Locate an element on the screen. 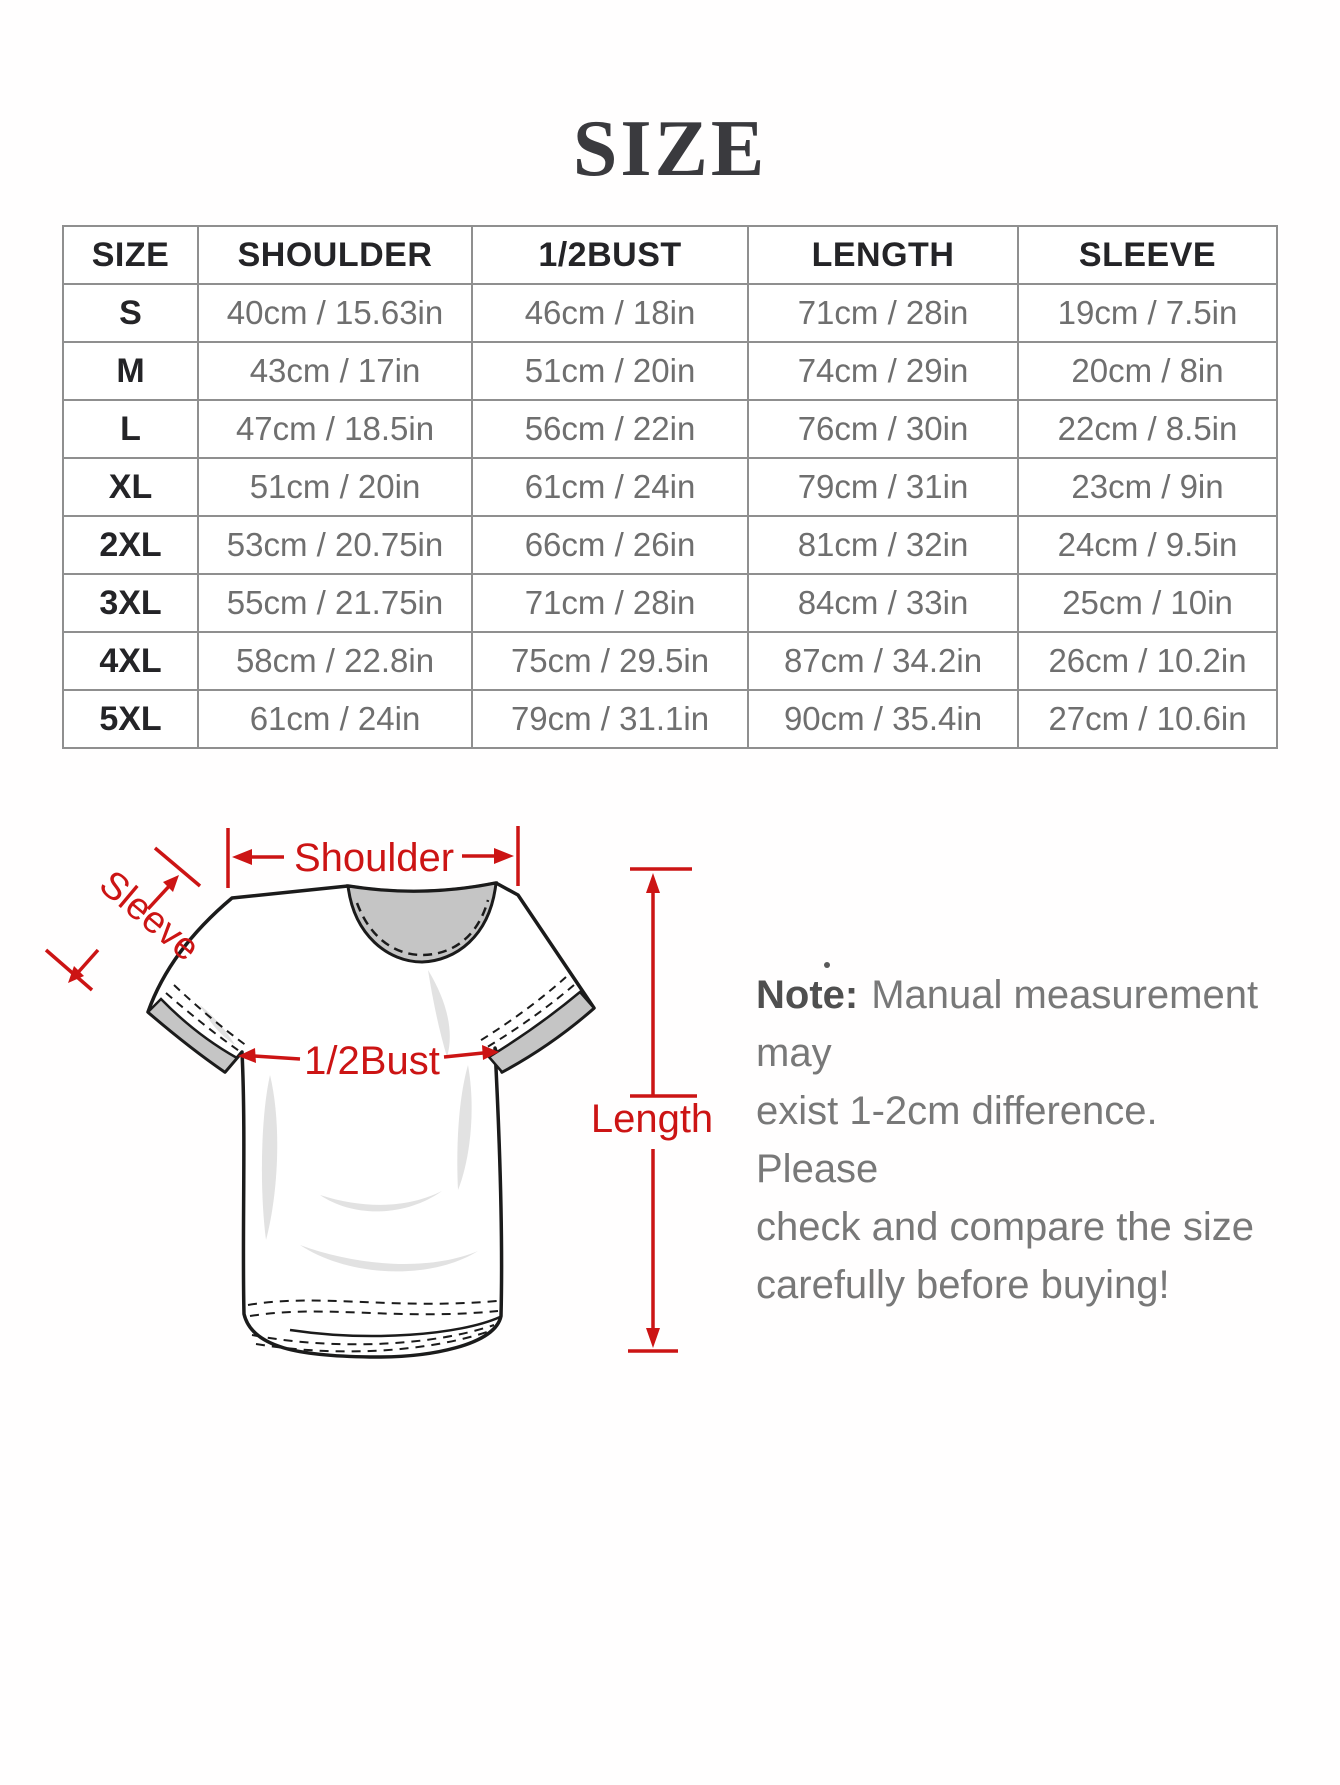 The width and height of the screenshot is (1340, 1785). header-cell-sleeve: SLEEVE is located at coordinates (1147, 255).